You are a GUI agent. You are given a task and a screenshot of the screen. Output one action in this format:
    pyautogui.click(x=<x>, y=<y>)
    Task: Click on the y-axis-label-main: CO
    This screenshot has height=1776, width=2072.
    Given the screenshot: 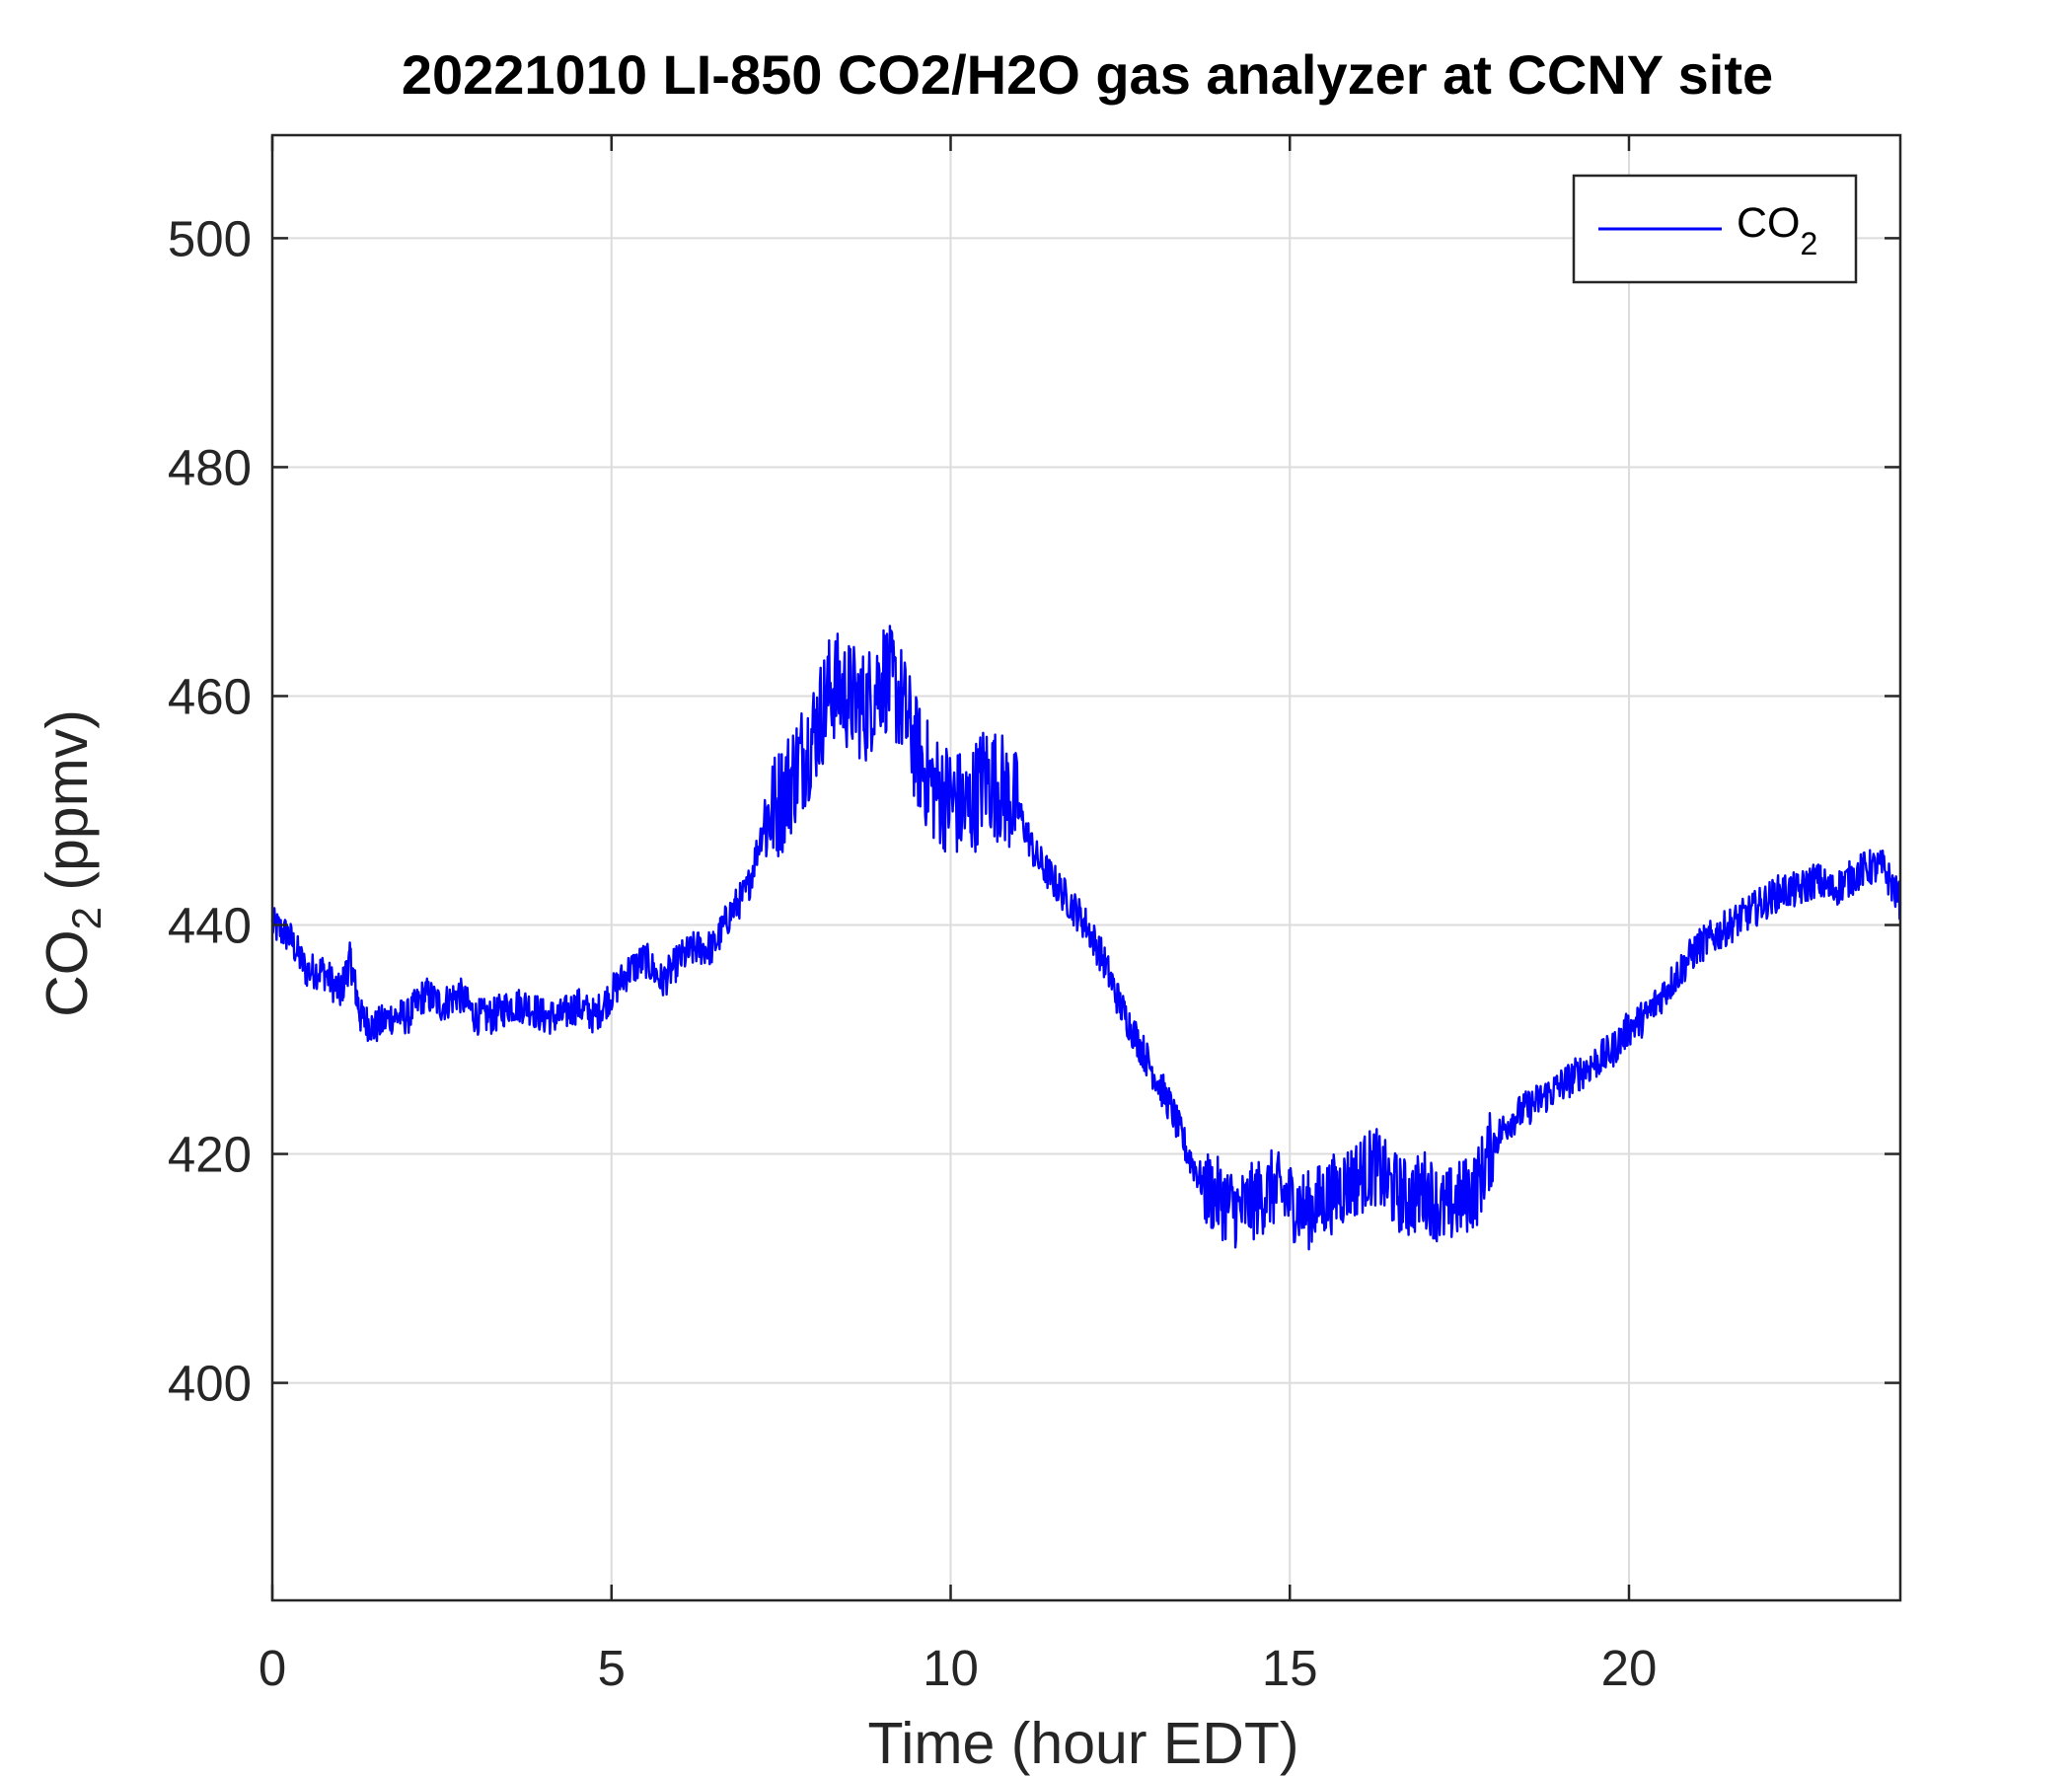 What is the action you would take?
    pyautogui.click(x=67, y=973)
    